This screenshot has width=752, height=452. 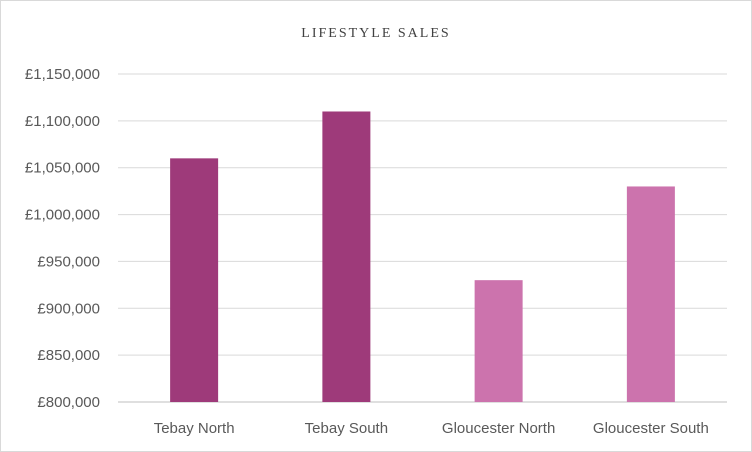 What do you see at coordinates (68, 355) in the screenshot?
I see `y-tick-label: £850,000` at bounding box center [68, 355].